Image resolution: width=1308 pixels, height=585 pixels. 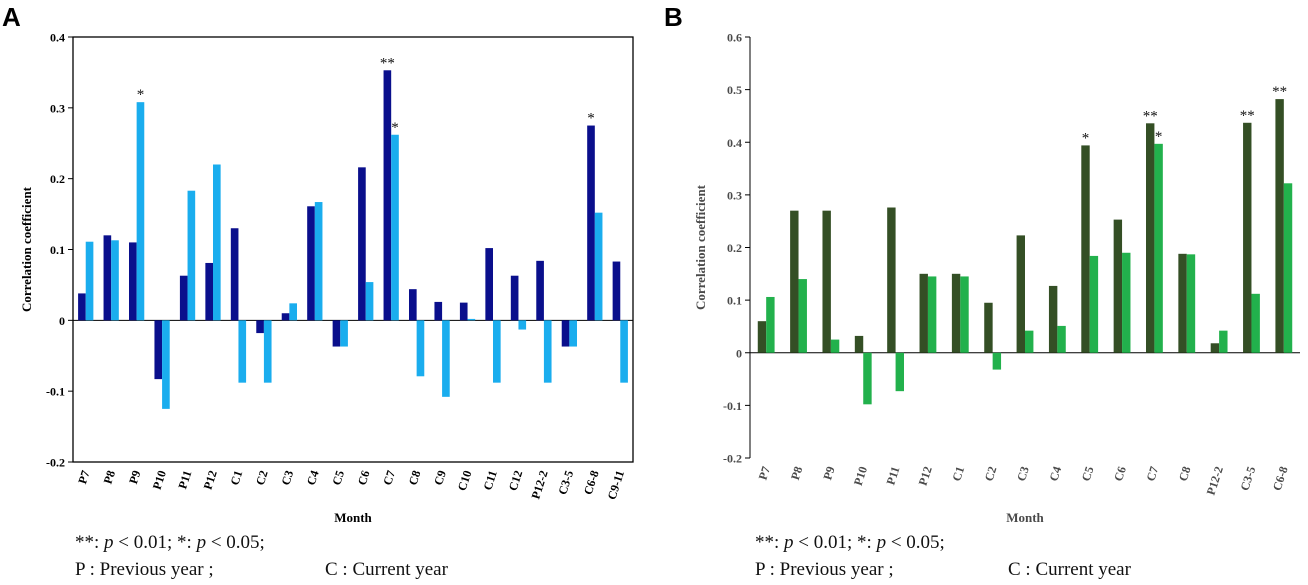 I want to click on x-tick-label: C11, so click(x=489, y=480).